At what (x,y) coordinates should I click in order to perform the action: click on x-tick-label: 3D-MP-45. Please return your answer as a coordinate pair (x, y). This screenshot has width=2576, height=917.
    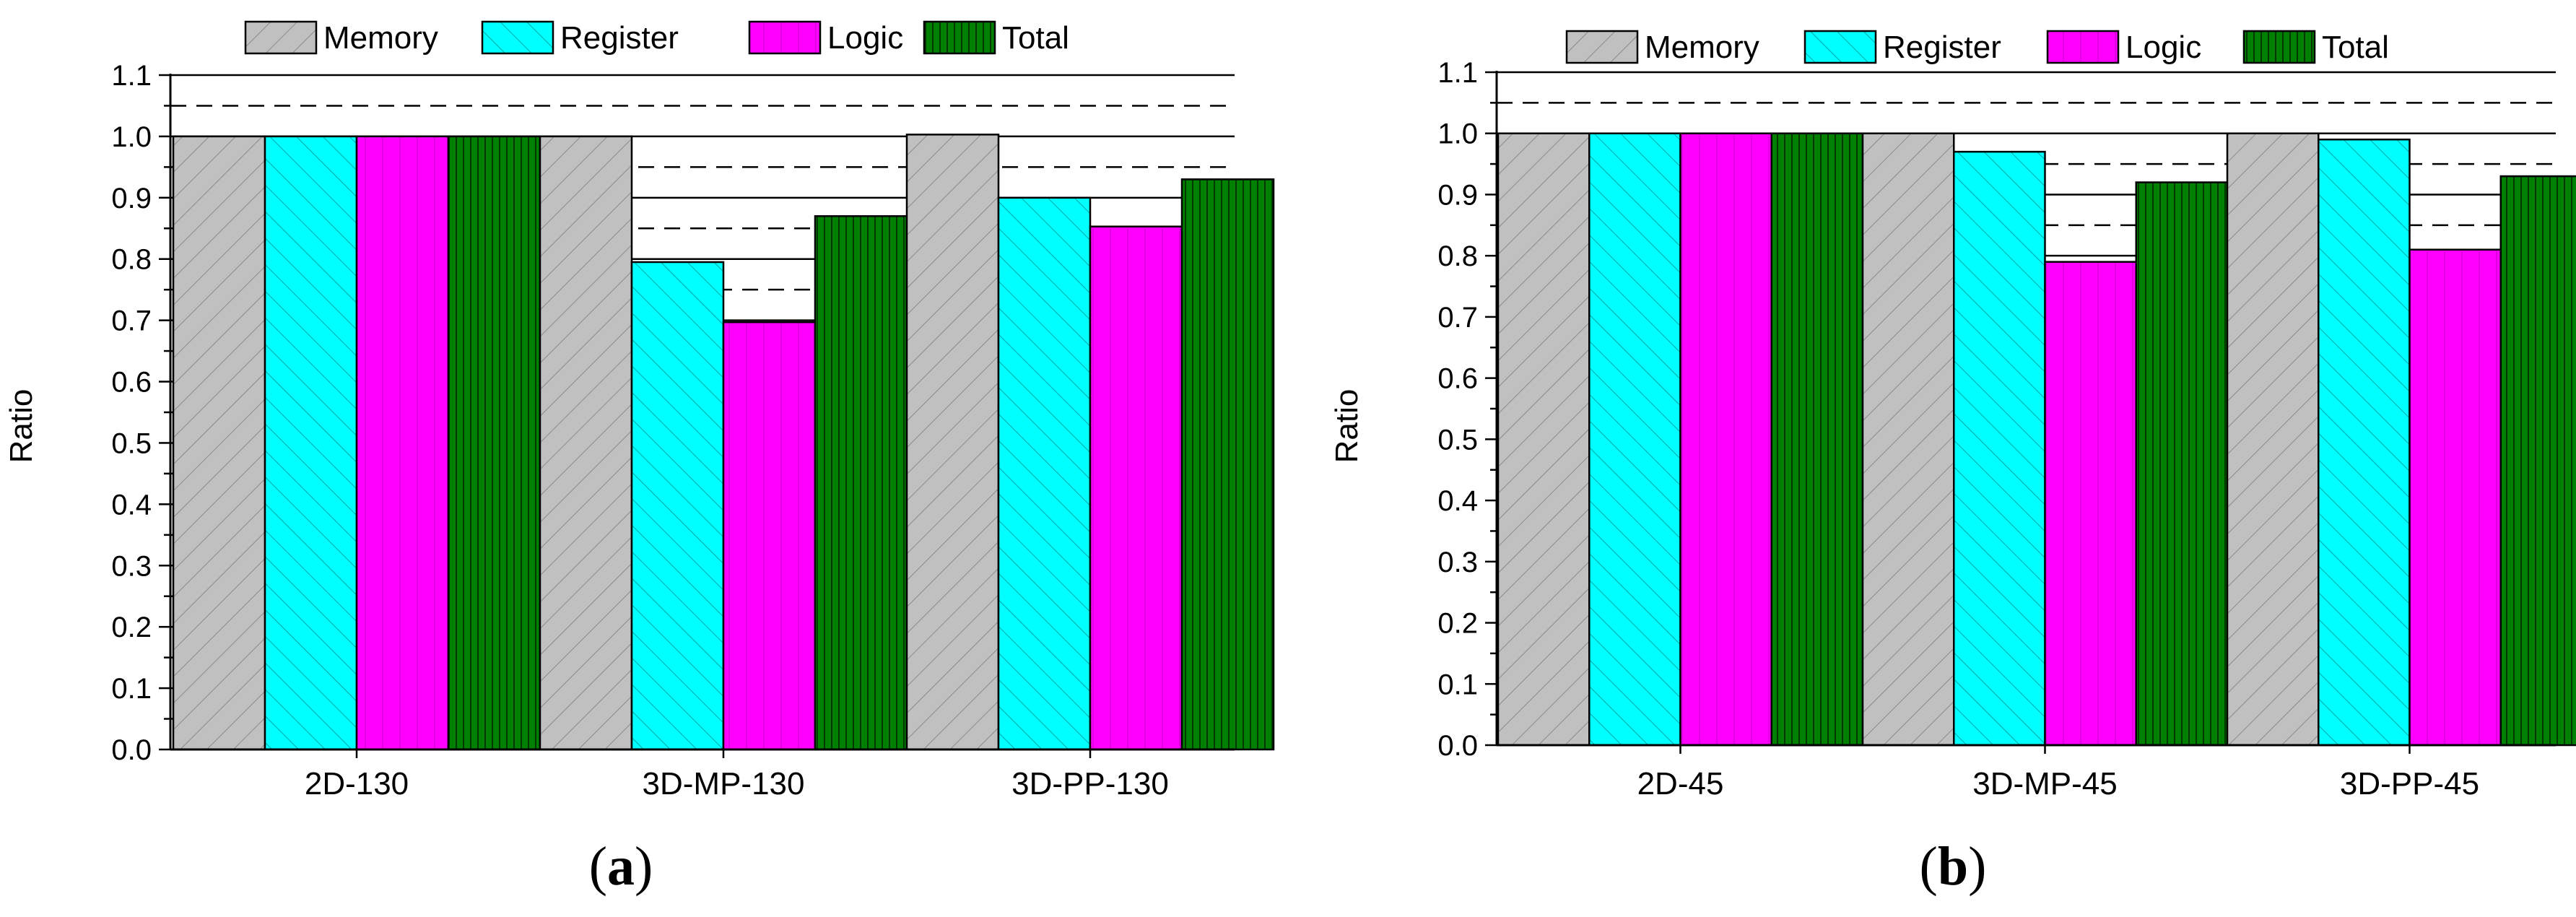
    Looking at the image, I should click on (2045, 783).